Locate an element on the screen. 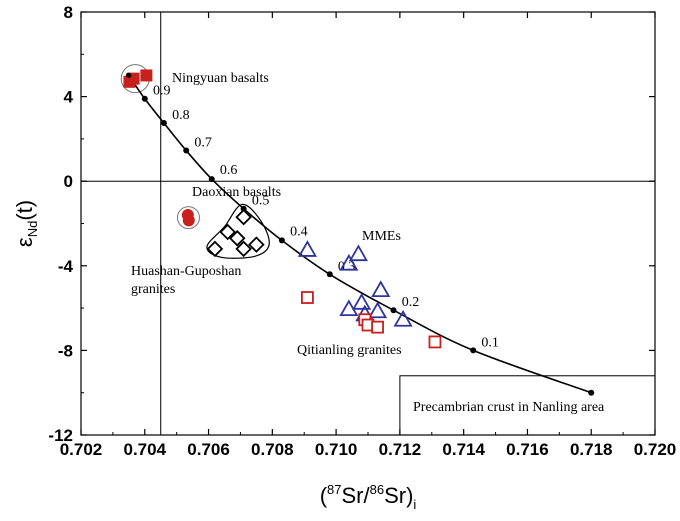 Image resolution: width=680 pixels, height=521 pixels. series-qitianling-granites is located at coordinates (371, 320).